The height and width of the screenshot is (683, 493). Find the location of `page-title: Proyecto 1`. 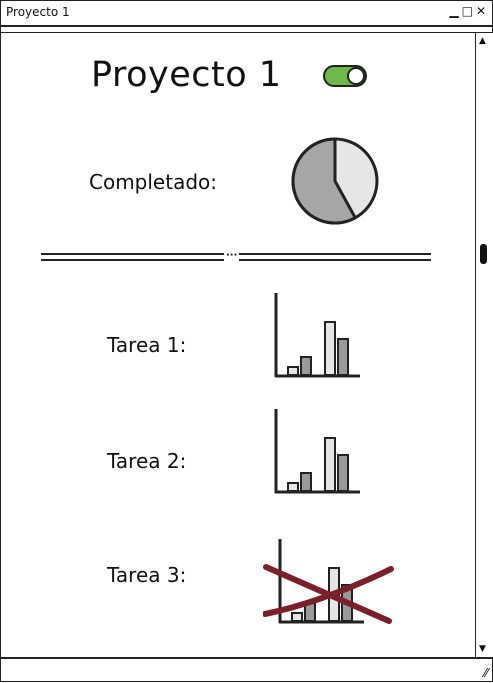

page-title: Proyecto 1 is located at coordinates (186, 75).